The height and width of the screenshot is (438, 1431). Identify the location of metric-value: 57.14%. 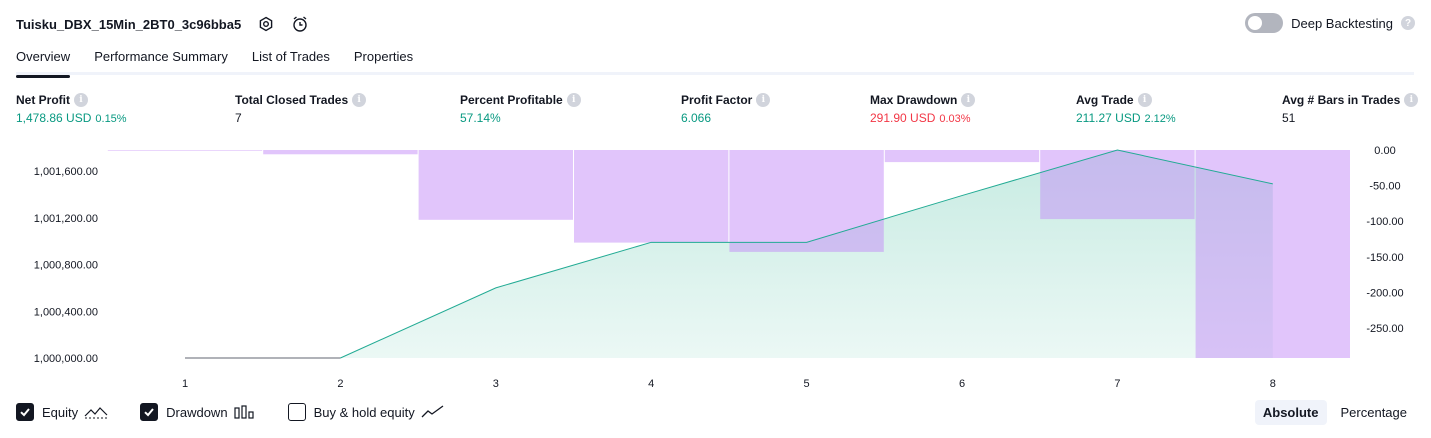
(480, 118).